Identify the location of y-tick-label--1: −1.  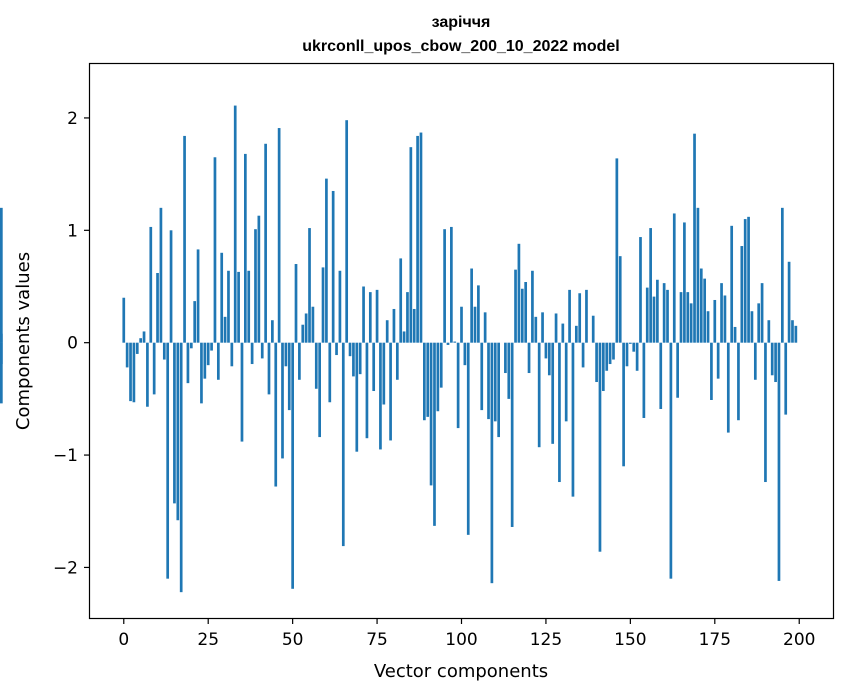
(65, 456).